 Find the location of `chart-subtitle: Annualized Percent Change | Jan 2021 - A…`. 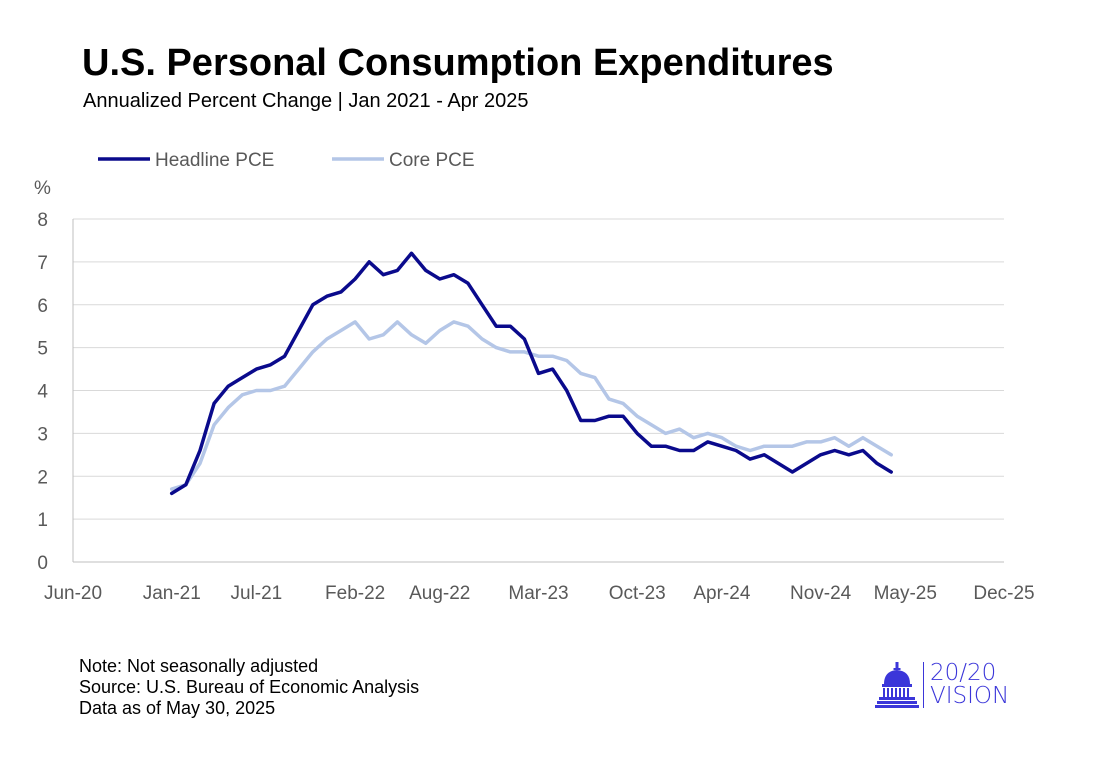

chart-subtitle: Annualized Percent Change | Jan 2021 - A… is located at coordinates (306, 101).